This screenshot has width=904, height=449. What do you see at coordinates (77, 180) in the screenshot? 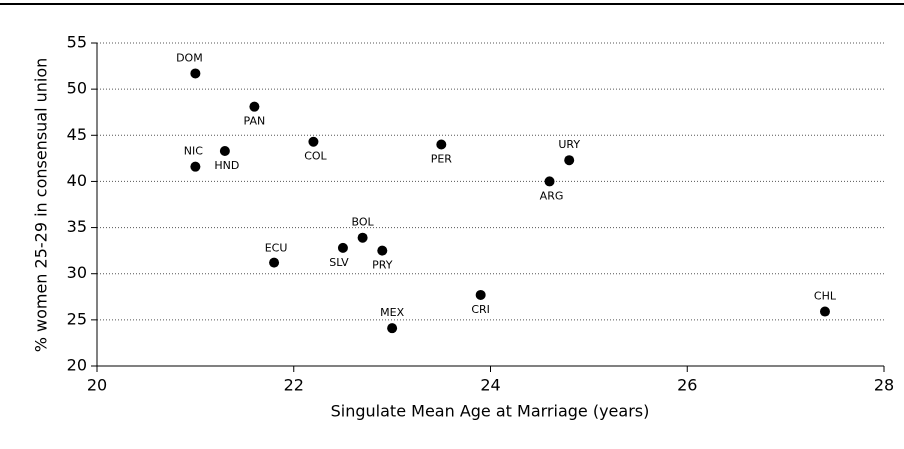
I see `y-tick-label: 40` at bounding box center [77, 180].